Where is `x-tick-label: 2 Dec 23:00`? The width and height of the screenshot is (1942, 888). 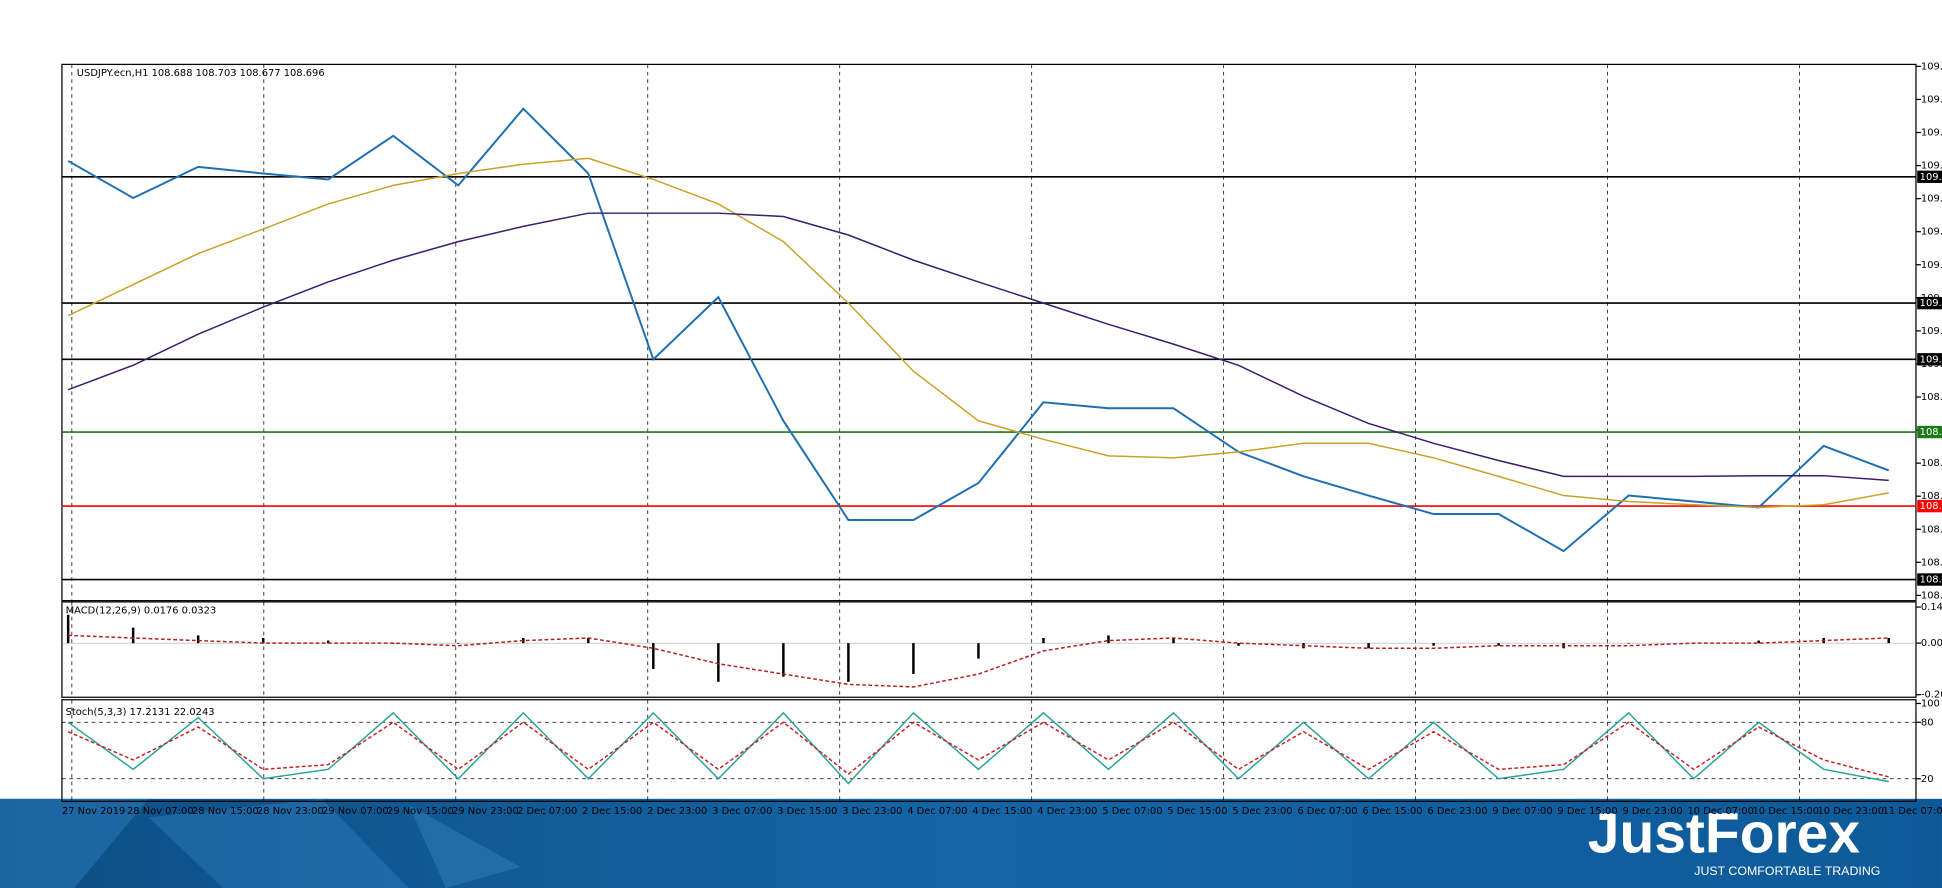 x-tick-label: 2 Dec 23:00 is located at coordinates (677, 811).